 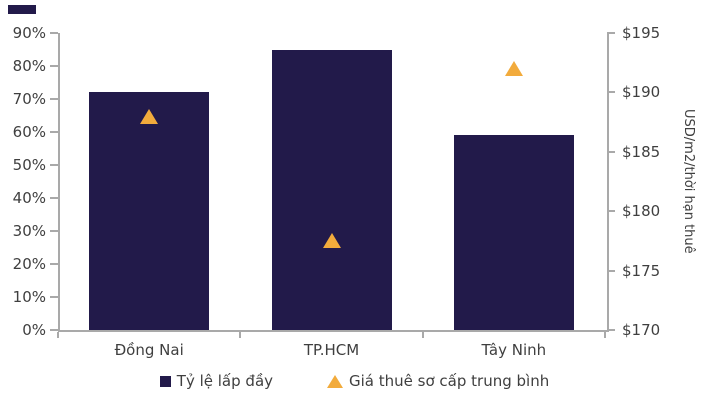 I want to click on bar-Đồng Nai, so click(x=149, y=211).